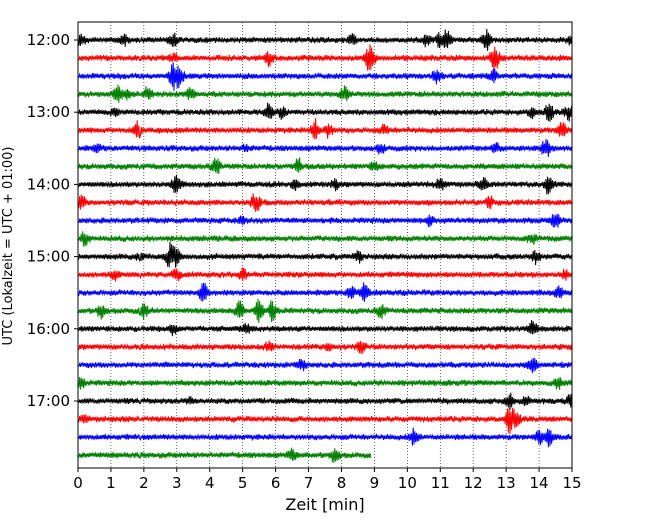  What do you see at coordinates (144, 483) in the screenshot?
I see `x-tick-label: 2` at bounding box center [144, 483].